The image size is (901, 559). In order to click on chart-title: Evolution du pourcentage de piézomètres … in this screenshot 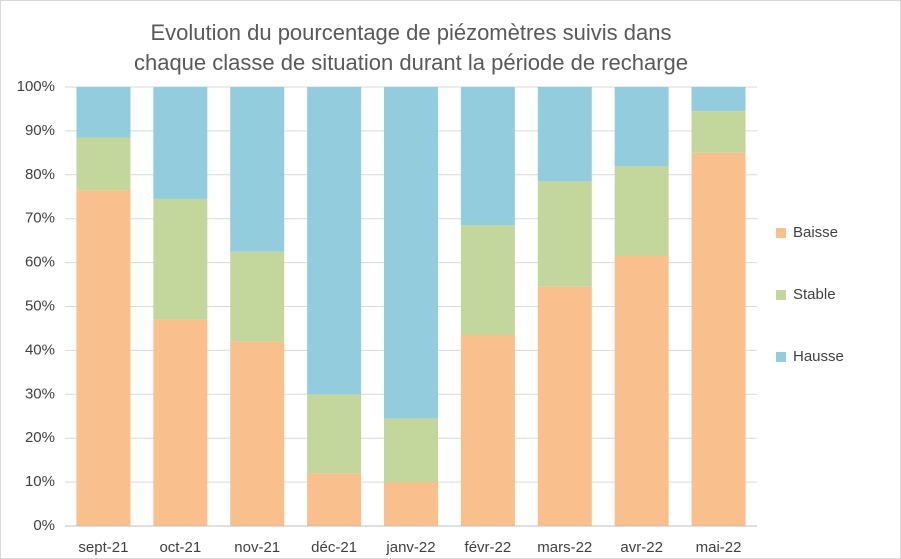, I will do `click(411, 47)`.